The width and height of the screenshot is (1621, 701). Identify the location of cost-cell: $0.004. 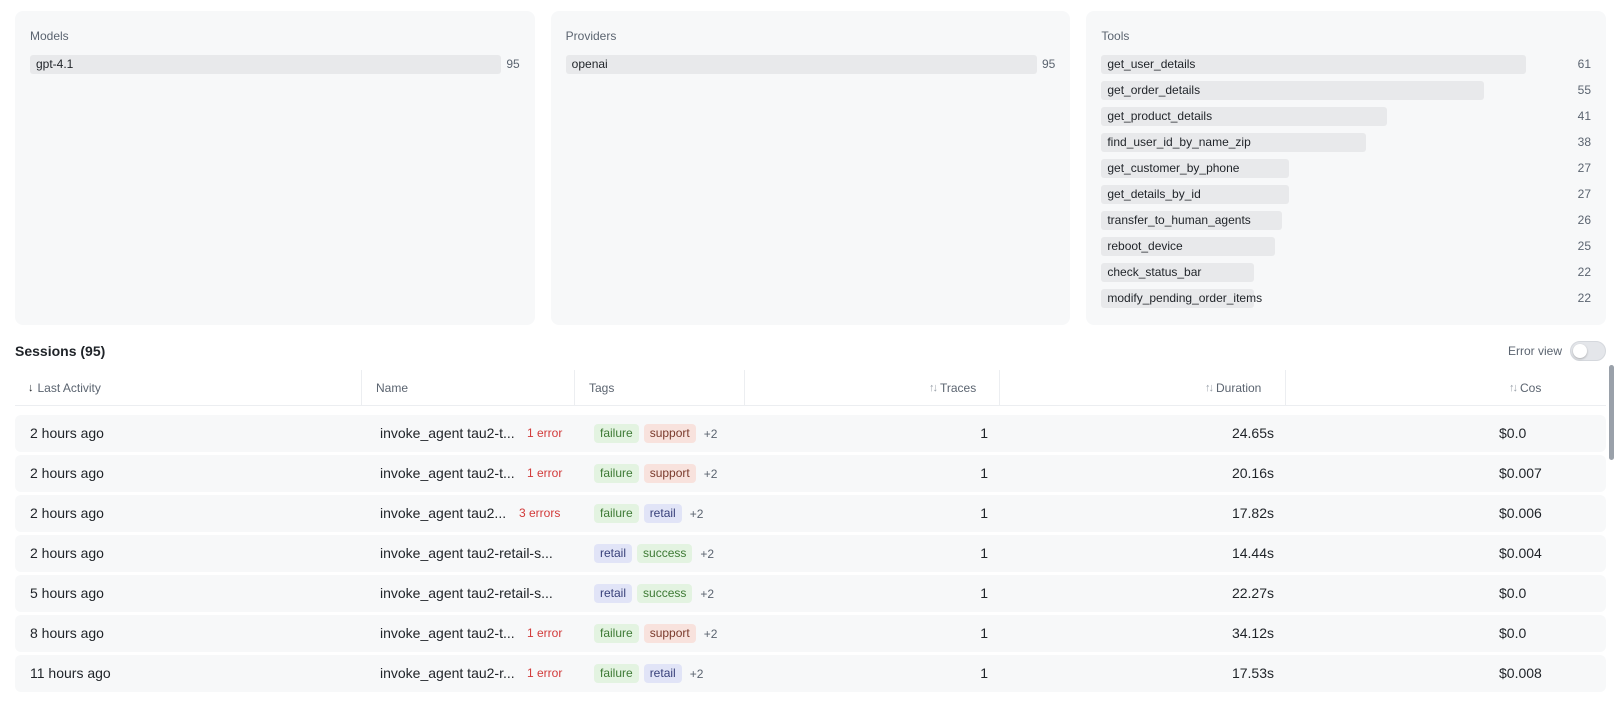
(1520, 553).